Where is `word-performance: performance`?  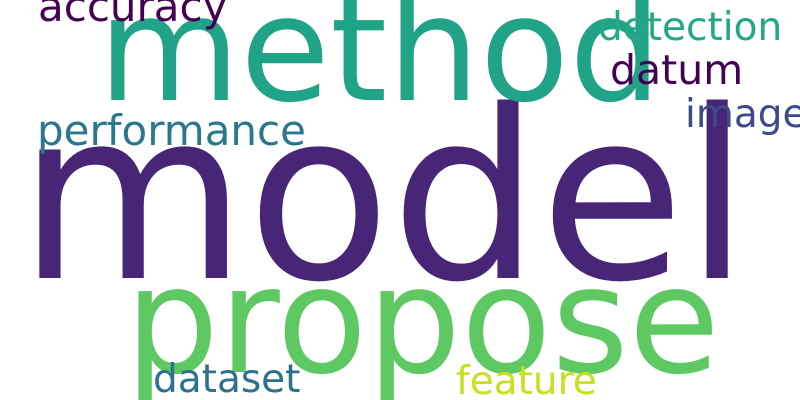
word-performance: performance is located at coordinates (171, 130).